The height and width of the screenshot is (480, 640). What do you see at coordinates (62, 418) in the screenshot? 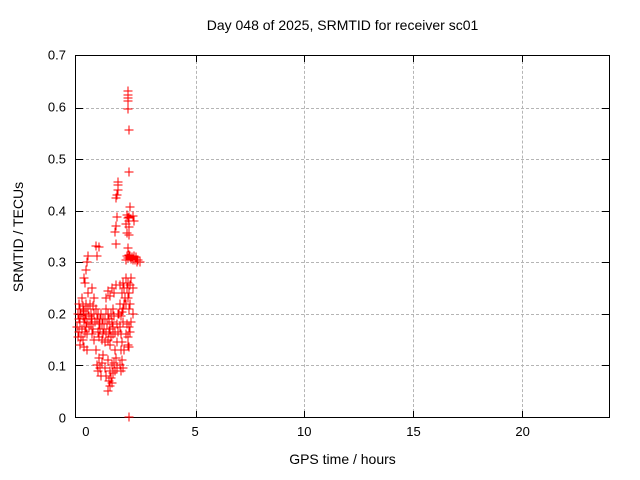
I see `y-tick-label: 0` at bounding box center [62, 418].